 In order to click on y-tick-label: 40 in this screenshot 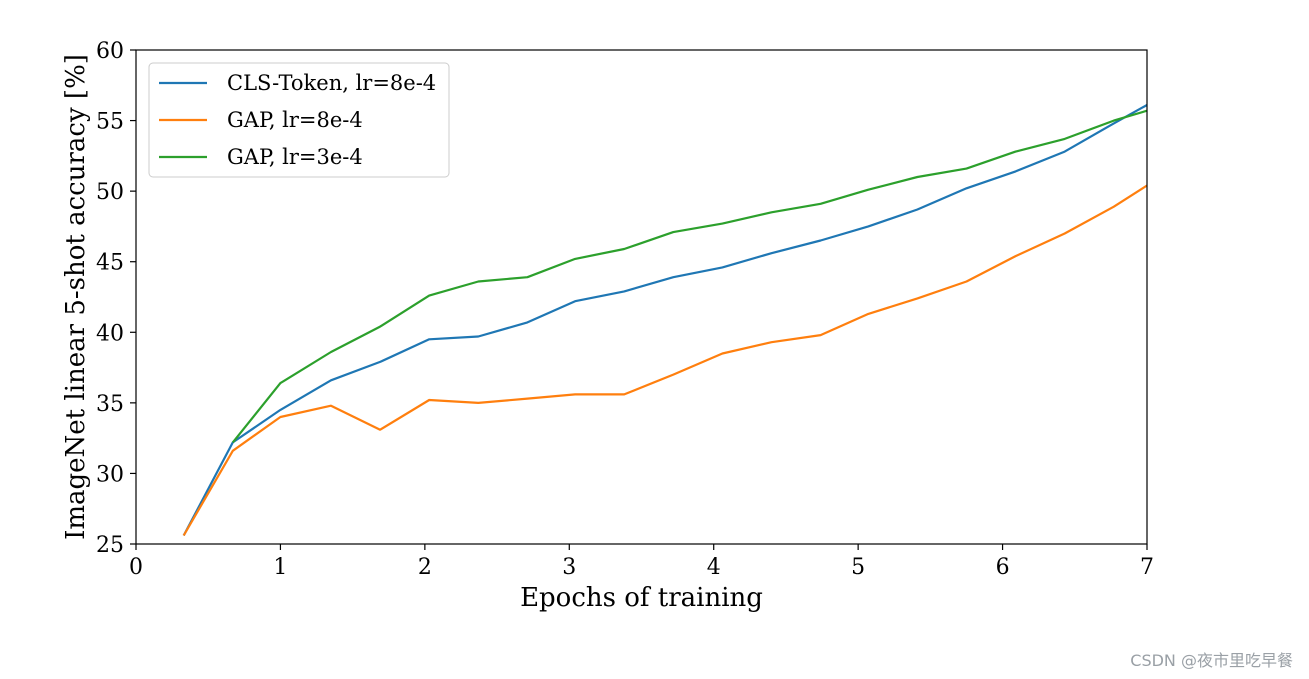, I will do `click(110, 333)`.